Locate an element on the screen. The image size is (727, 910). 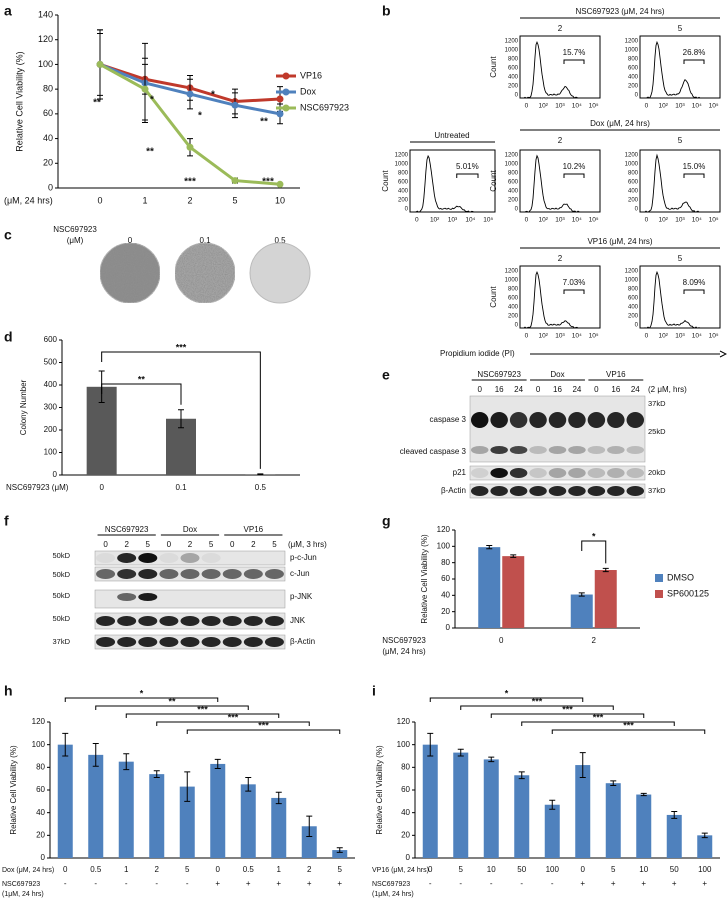
x-tick-label: 100 is located at coordinates (705, 869).